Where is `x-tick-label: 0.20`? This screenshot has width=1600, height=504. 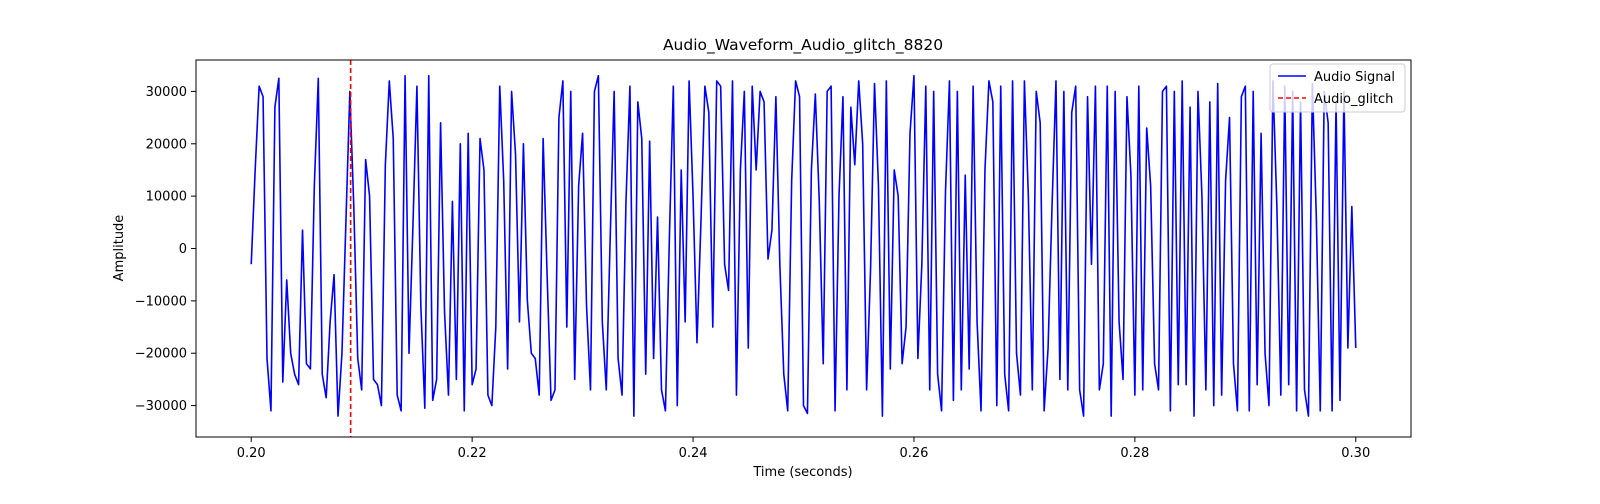 x-tick-label: 0.20 is located at coordinates (251, 453).